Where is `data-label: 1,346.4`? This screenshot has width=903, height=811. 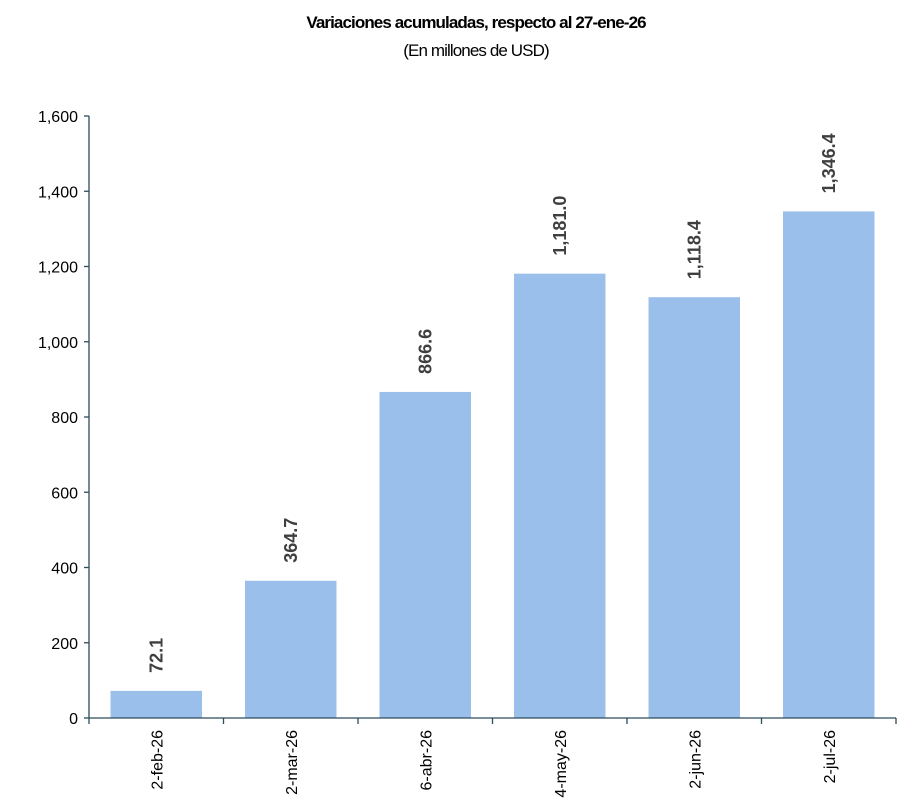 data-label: 1,346.4 is located at coordinates (829, 163).